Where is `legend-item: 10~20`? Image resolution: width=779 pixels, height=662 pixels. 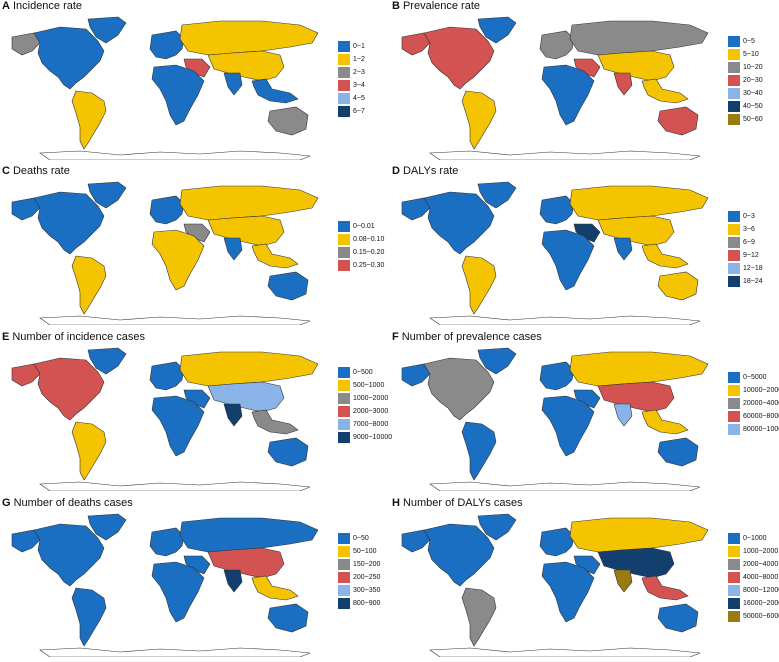
legend-item: 10~20 is located at coordinates (745, 67).